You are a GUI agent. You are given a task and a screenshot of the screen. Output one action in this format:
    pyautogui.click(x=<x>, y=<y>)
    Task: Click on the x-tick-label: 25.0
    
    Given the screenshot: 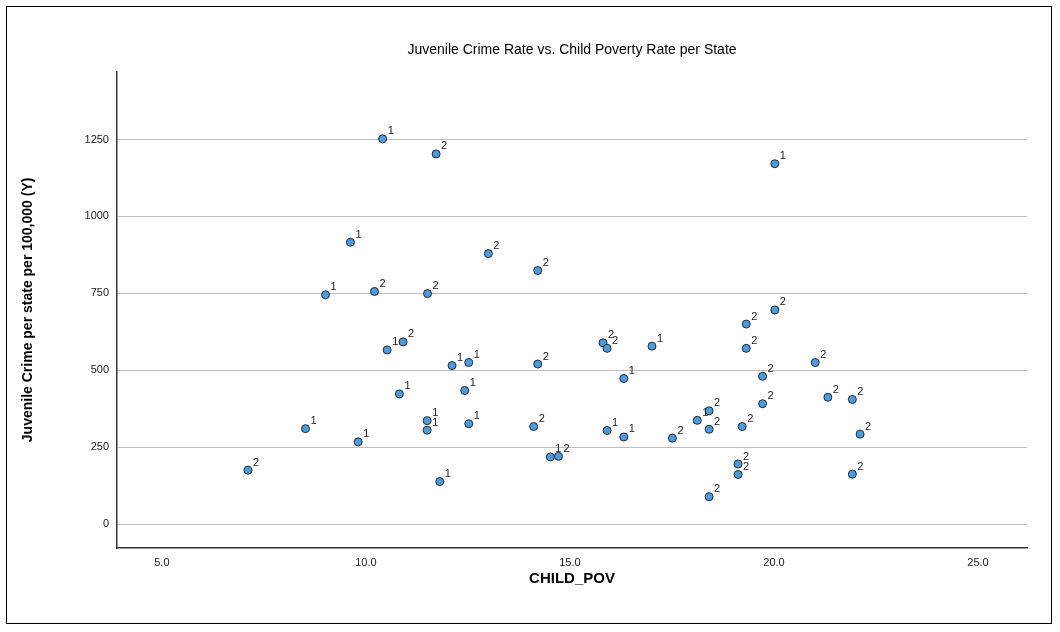 What is the action you would take?
    pyautogui.click(x=978, y=561)
    